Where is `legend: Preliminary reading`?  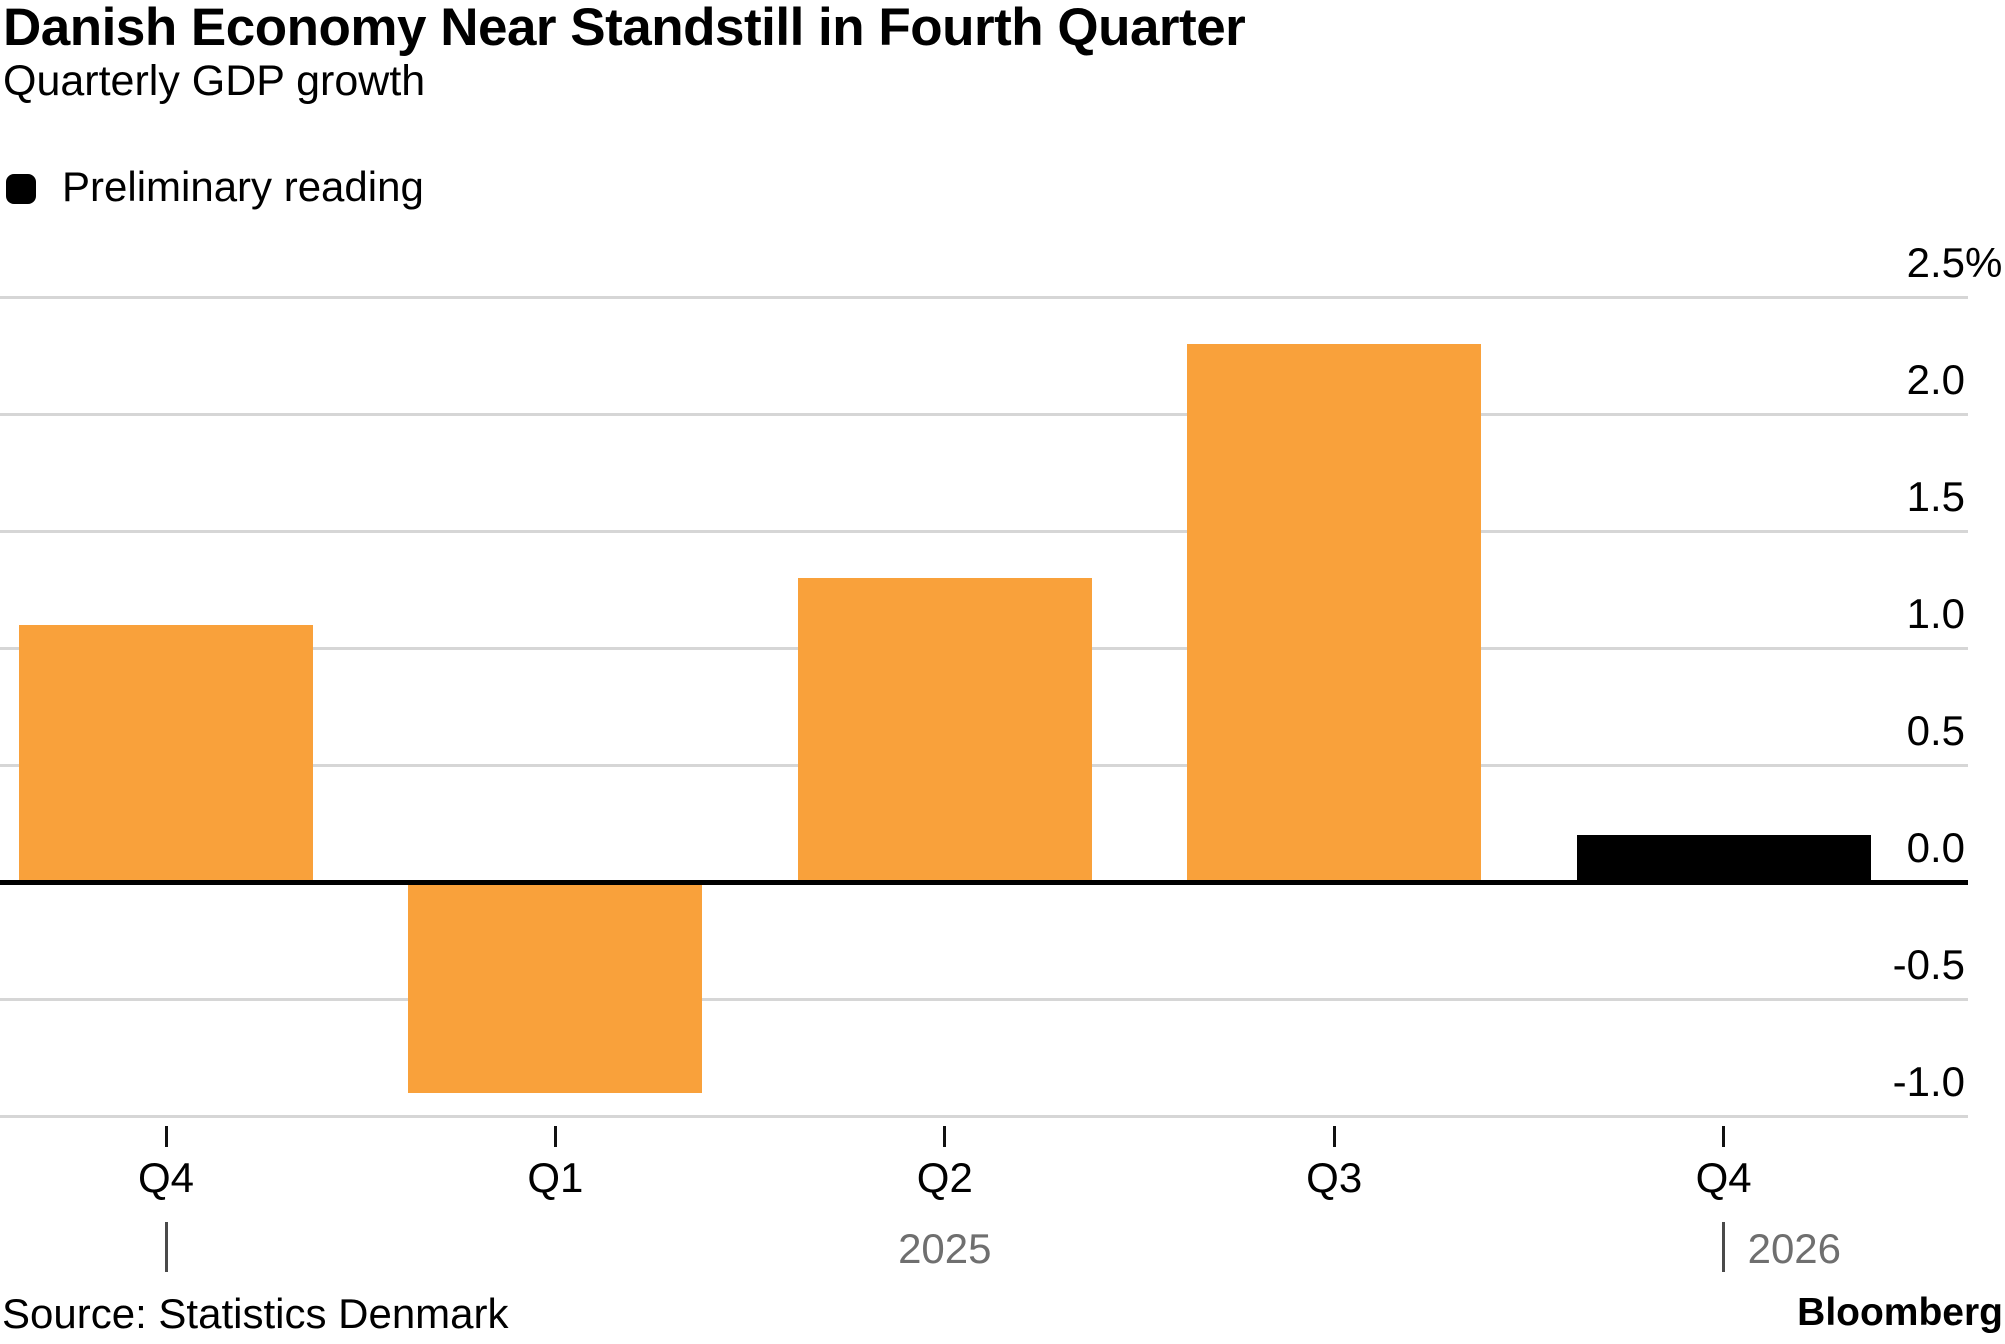
legend: Preliminary reading is located at coordinates (215, 187).